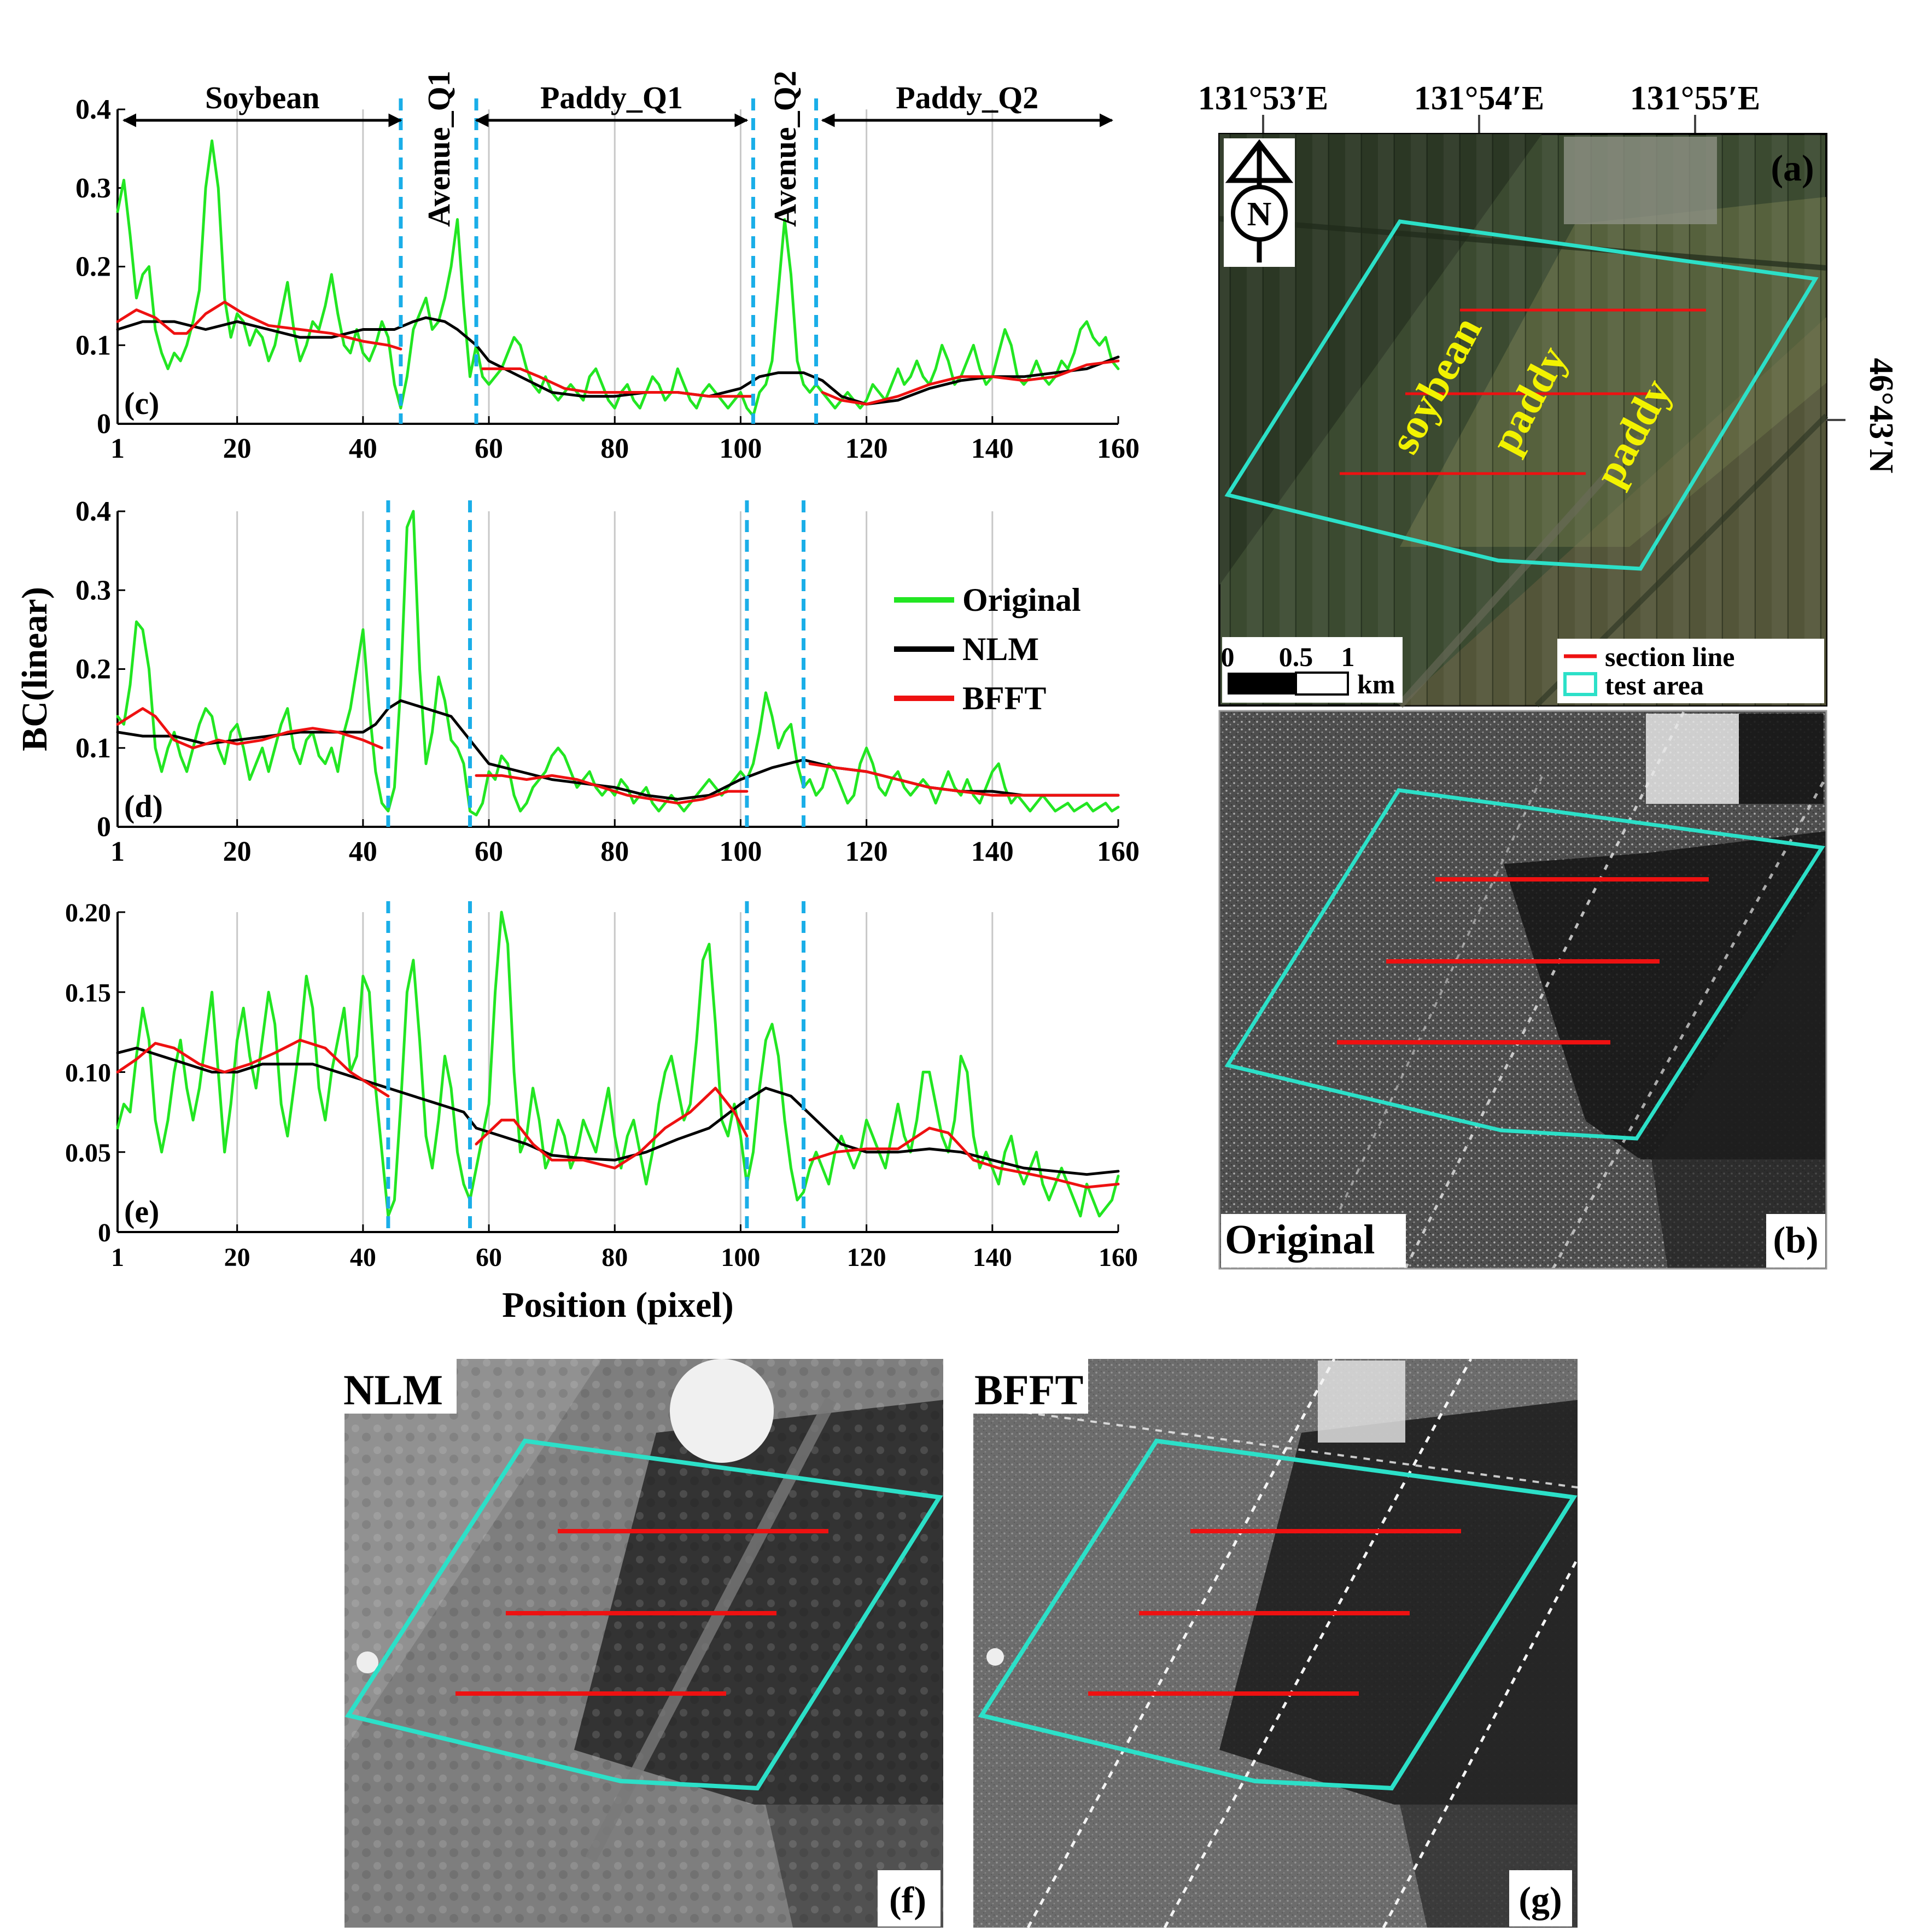 The image size is (1910, 1932). Describe the element at coordinates (88, 992) in the screenshot. I see `panel-e-ytick-0.15: 0.15` at that location.